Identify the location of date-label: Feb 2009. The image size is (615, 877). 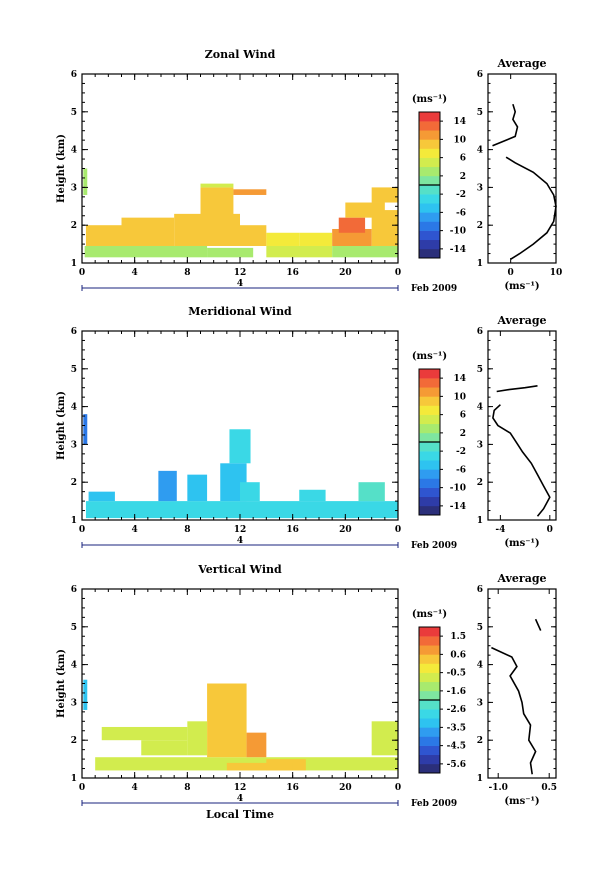
(434, 289).